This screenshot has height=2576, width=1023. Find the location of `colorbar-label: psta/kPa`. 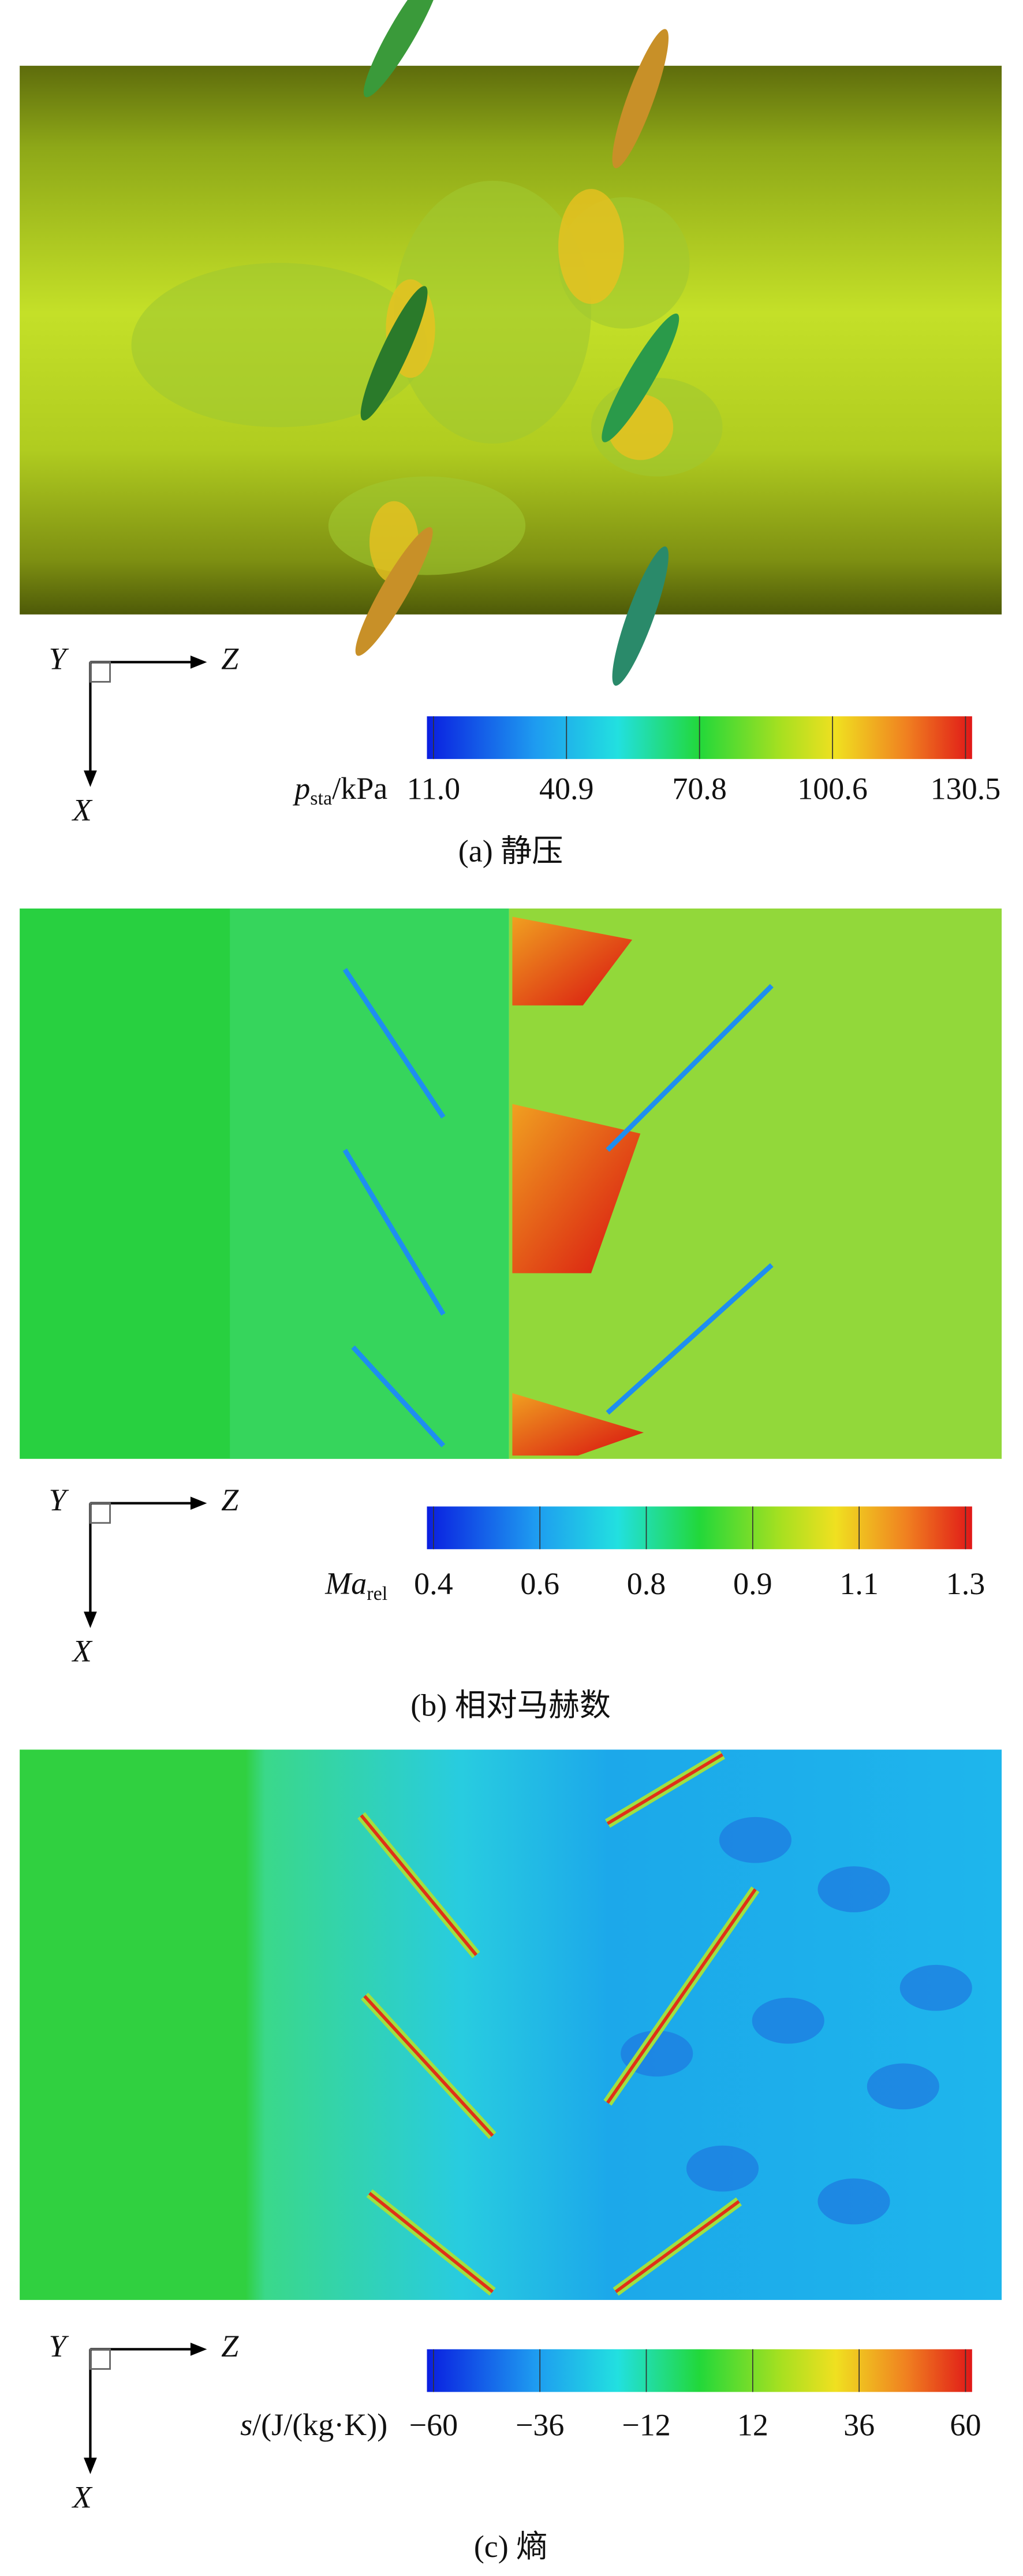

colorbar-label: psta/kPa is located at coordinates (340, 790).